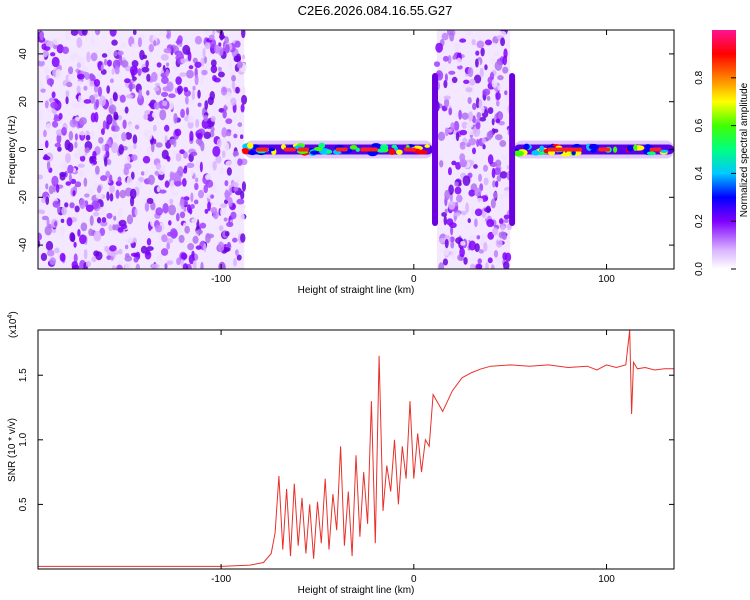 This screenshot has height=600, width=750. What do you see at coordinates (356, 290) in the screenshot?
I see `heatmap-xlabel: Height of straight line (km)` at bounding box center [356, 290].